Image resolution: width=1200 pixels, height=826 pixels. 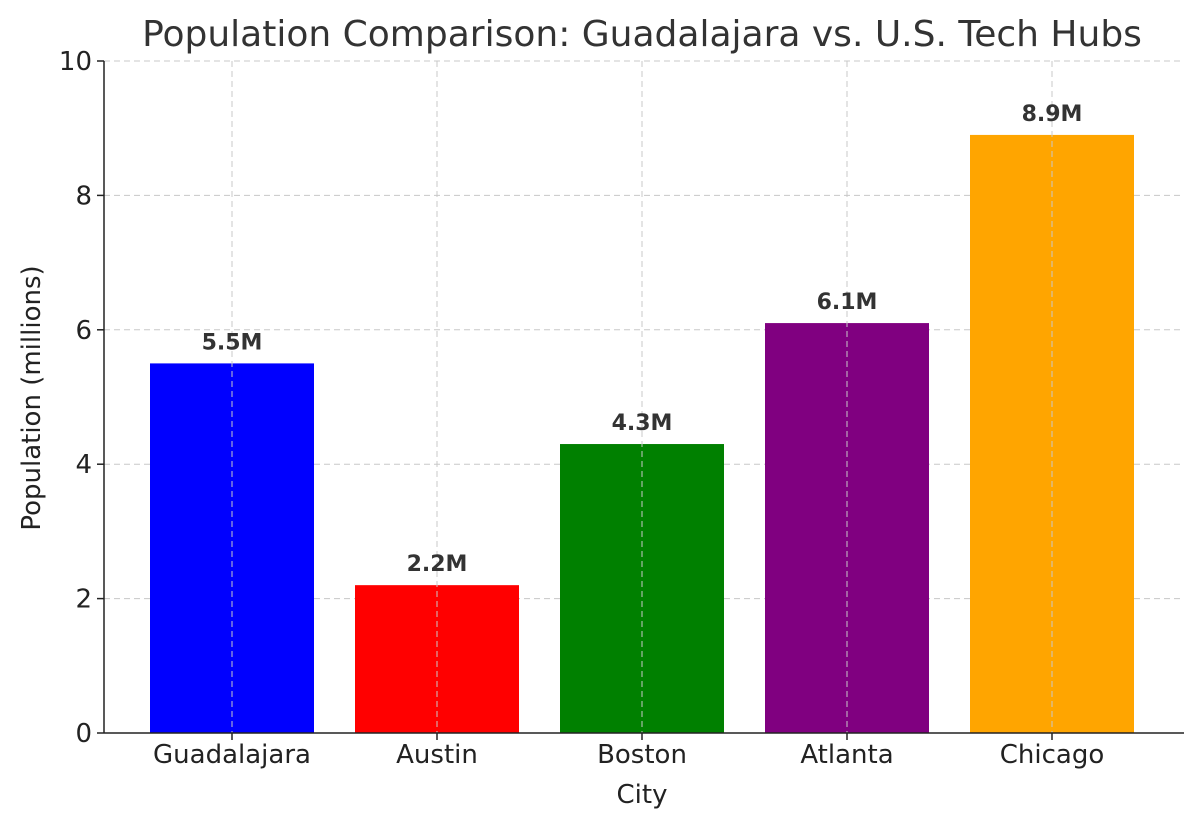 What do you see at coordinates (642, 588) in the screenshot?
I see `bar-boston` at bounding box center [642, 588].